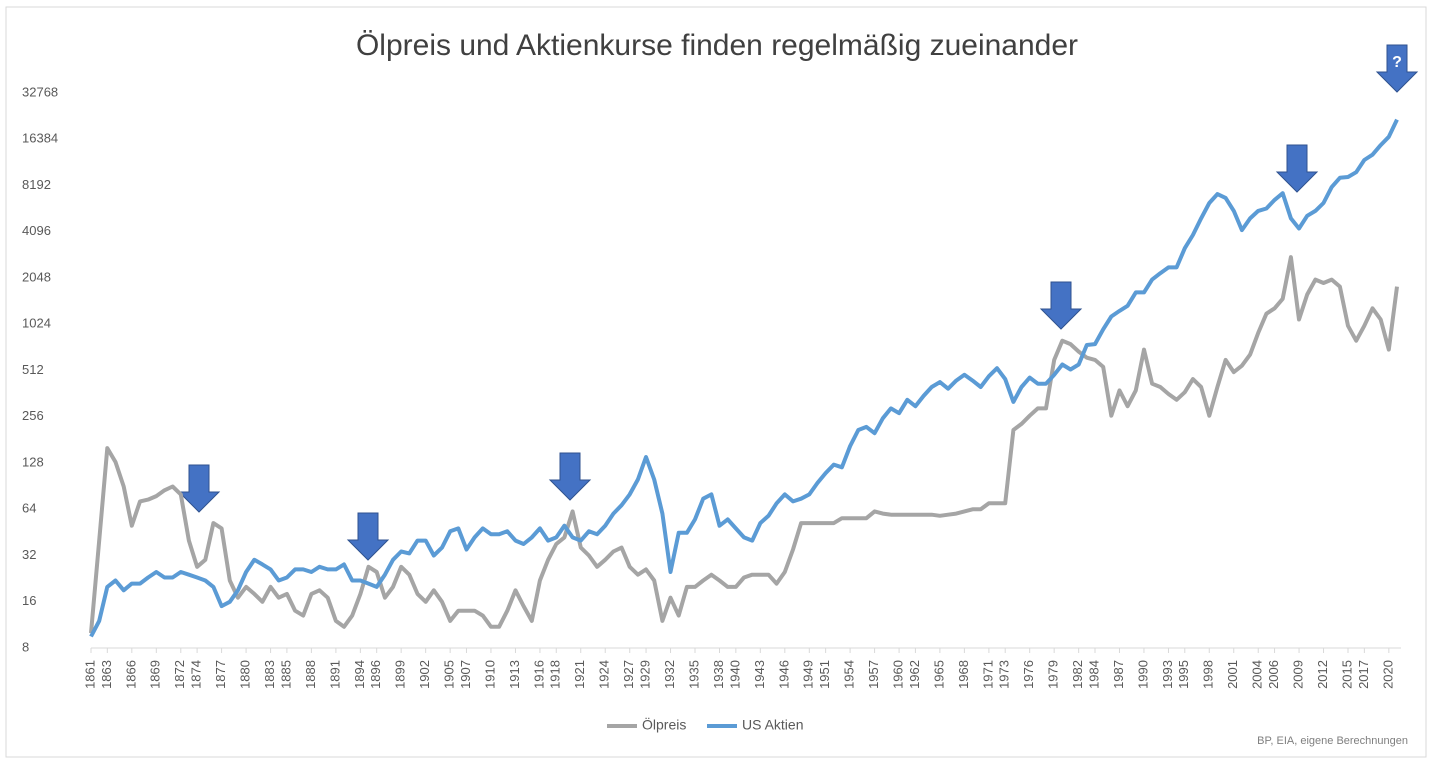  What do you see at coordinates (693, 674) in the screenshot?
I see `x-tick-label: 1935` at bounding box center [693, 674].